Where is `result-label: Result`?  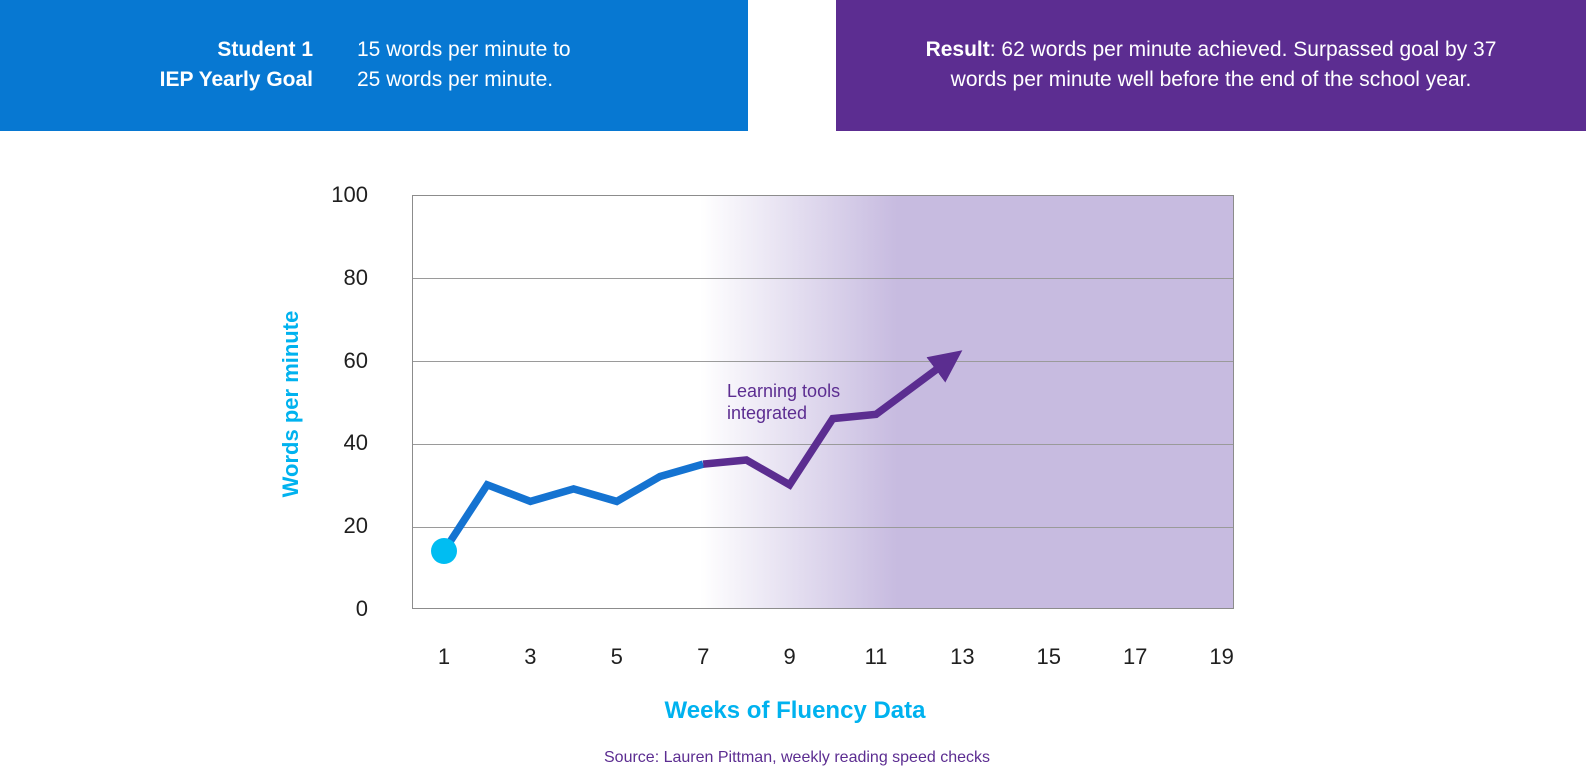 result-label: Result is located at coordinates (957, 49).